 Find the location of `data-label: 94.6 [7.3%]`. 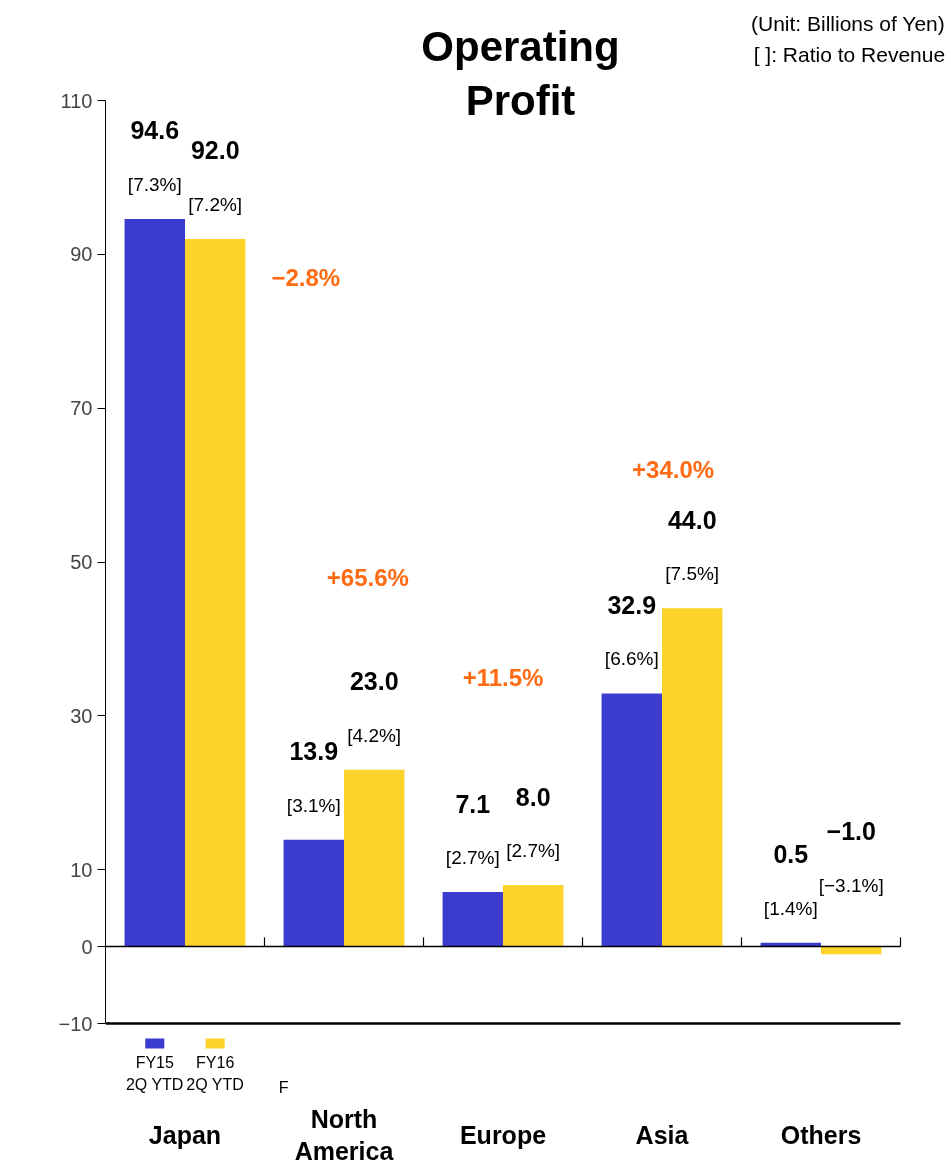

data-label: 94.6 [7.3%] is located at coordinates (154, 155).